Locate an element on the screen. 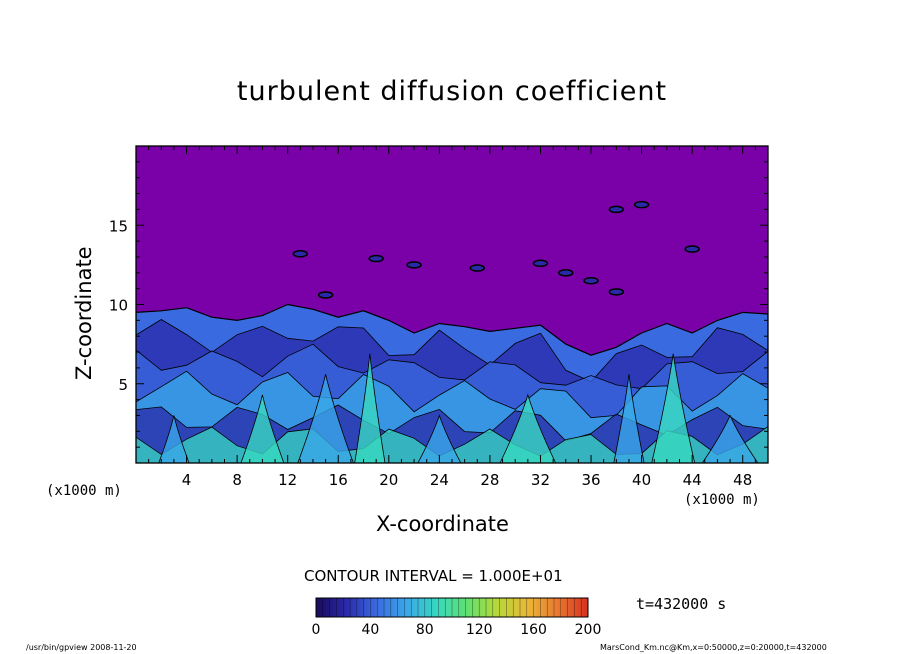  colorbar: 0 40 80 120 160 200 is located at coordinates (457, 617).